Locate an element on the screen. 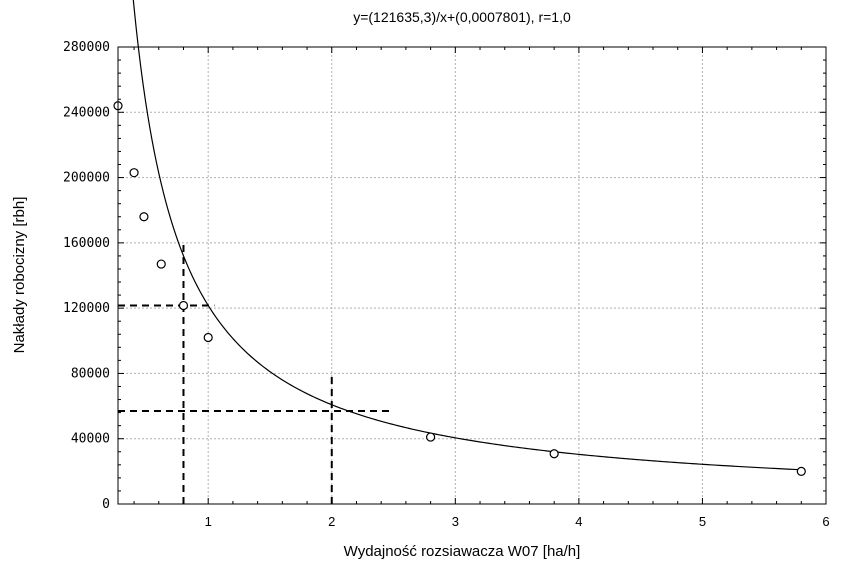 This screenshot has width=862, height=565. x-tick-label: 1 is located at coordinates (208, 521).